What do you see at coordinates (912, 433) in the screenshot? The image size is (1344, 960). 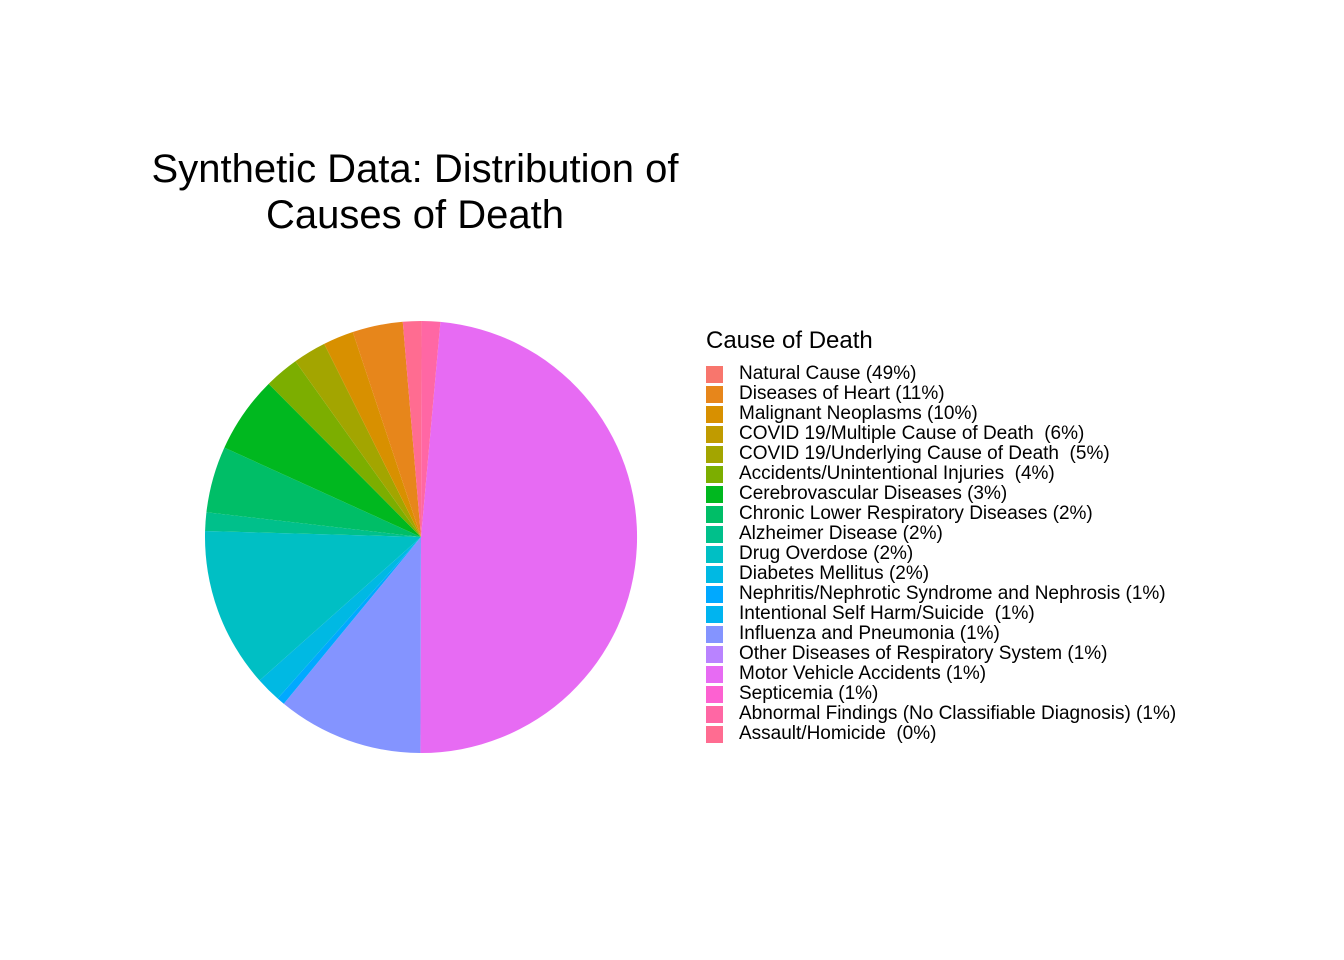 I see `legend-label: COVID 19/Multiple Cause of Death (6%)` at bounding box center [912, 433].